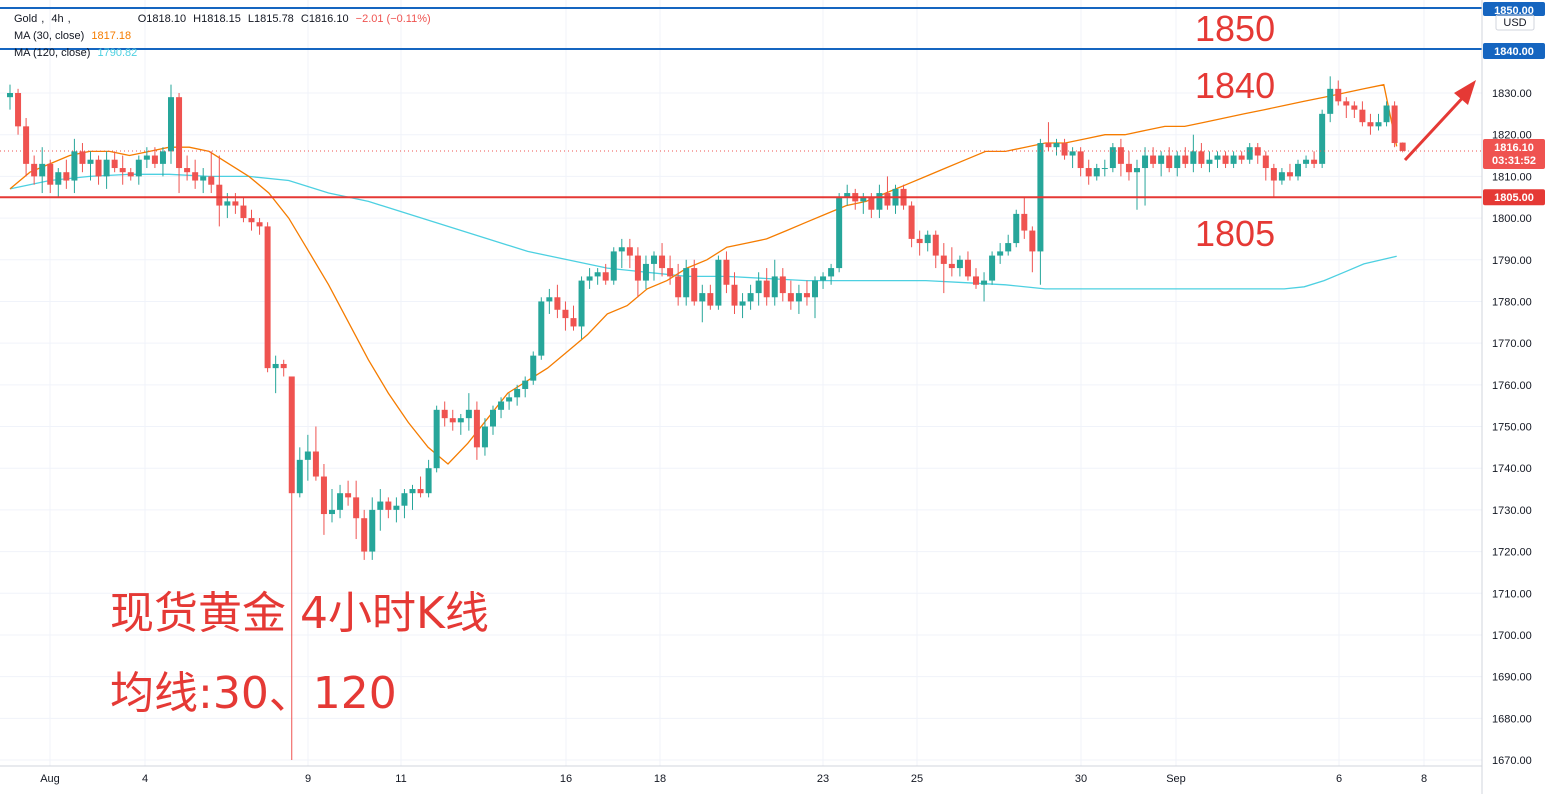 Image resolution: width=1557 pixels, height=794 pixels. Describe the element at coordinates (1514, 198) in the screenshot. I see `badge-1805-text: 1805.00` at that location.